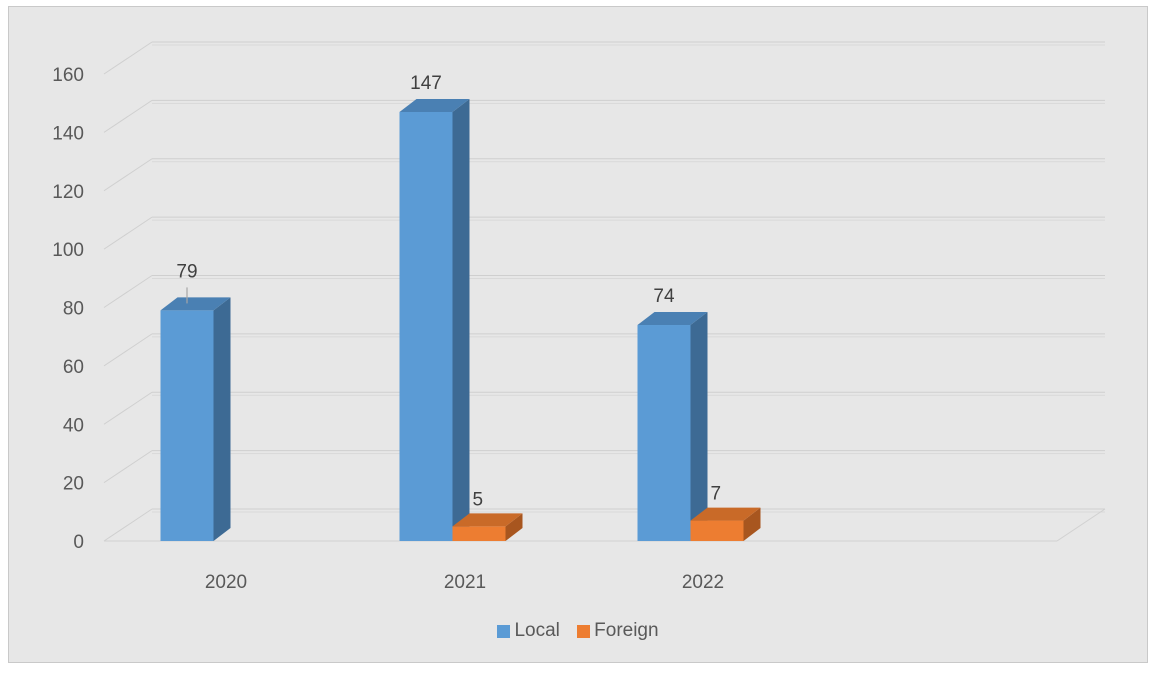 The image size is (1156, 677). Describe the element at coordinates (426, 326) in the screenshot. I see `bar-front-local-2021` at that location.